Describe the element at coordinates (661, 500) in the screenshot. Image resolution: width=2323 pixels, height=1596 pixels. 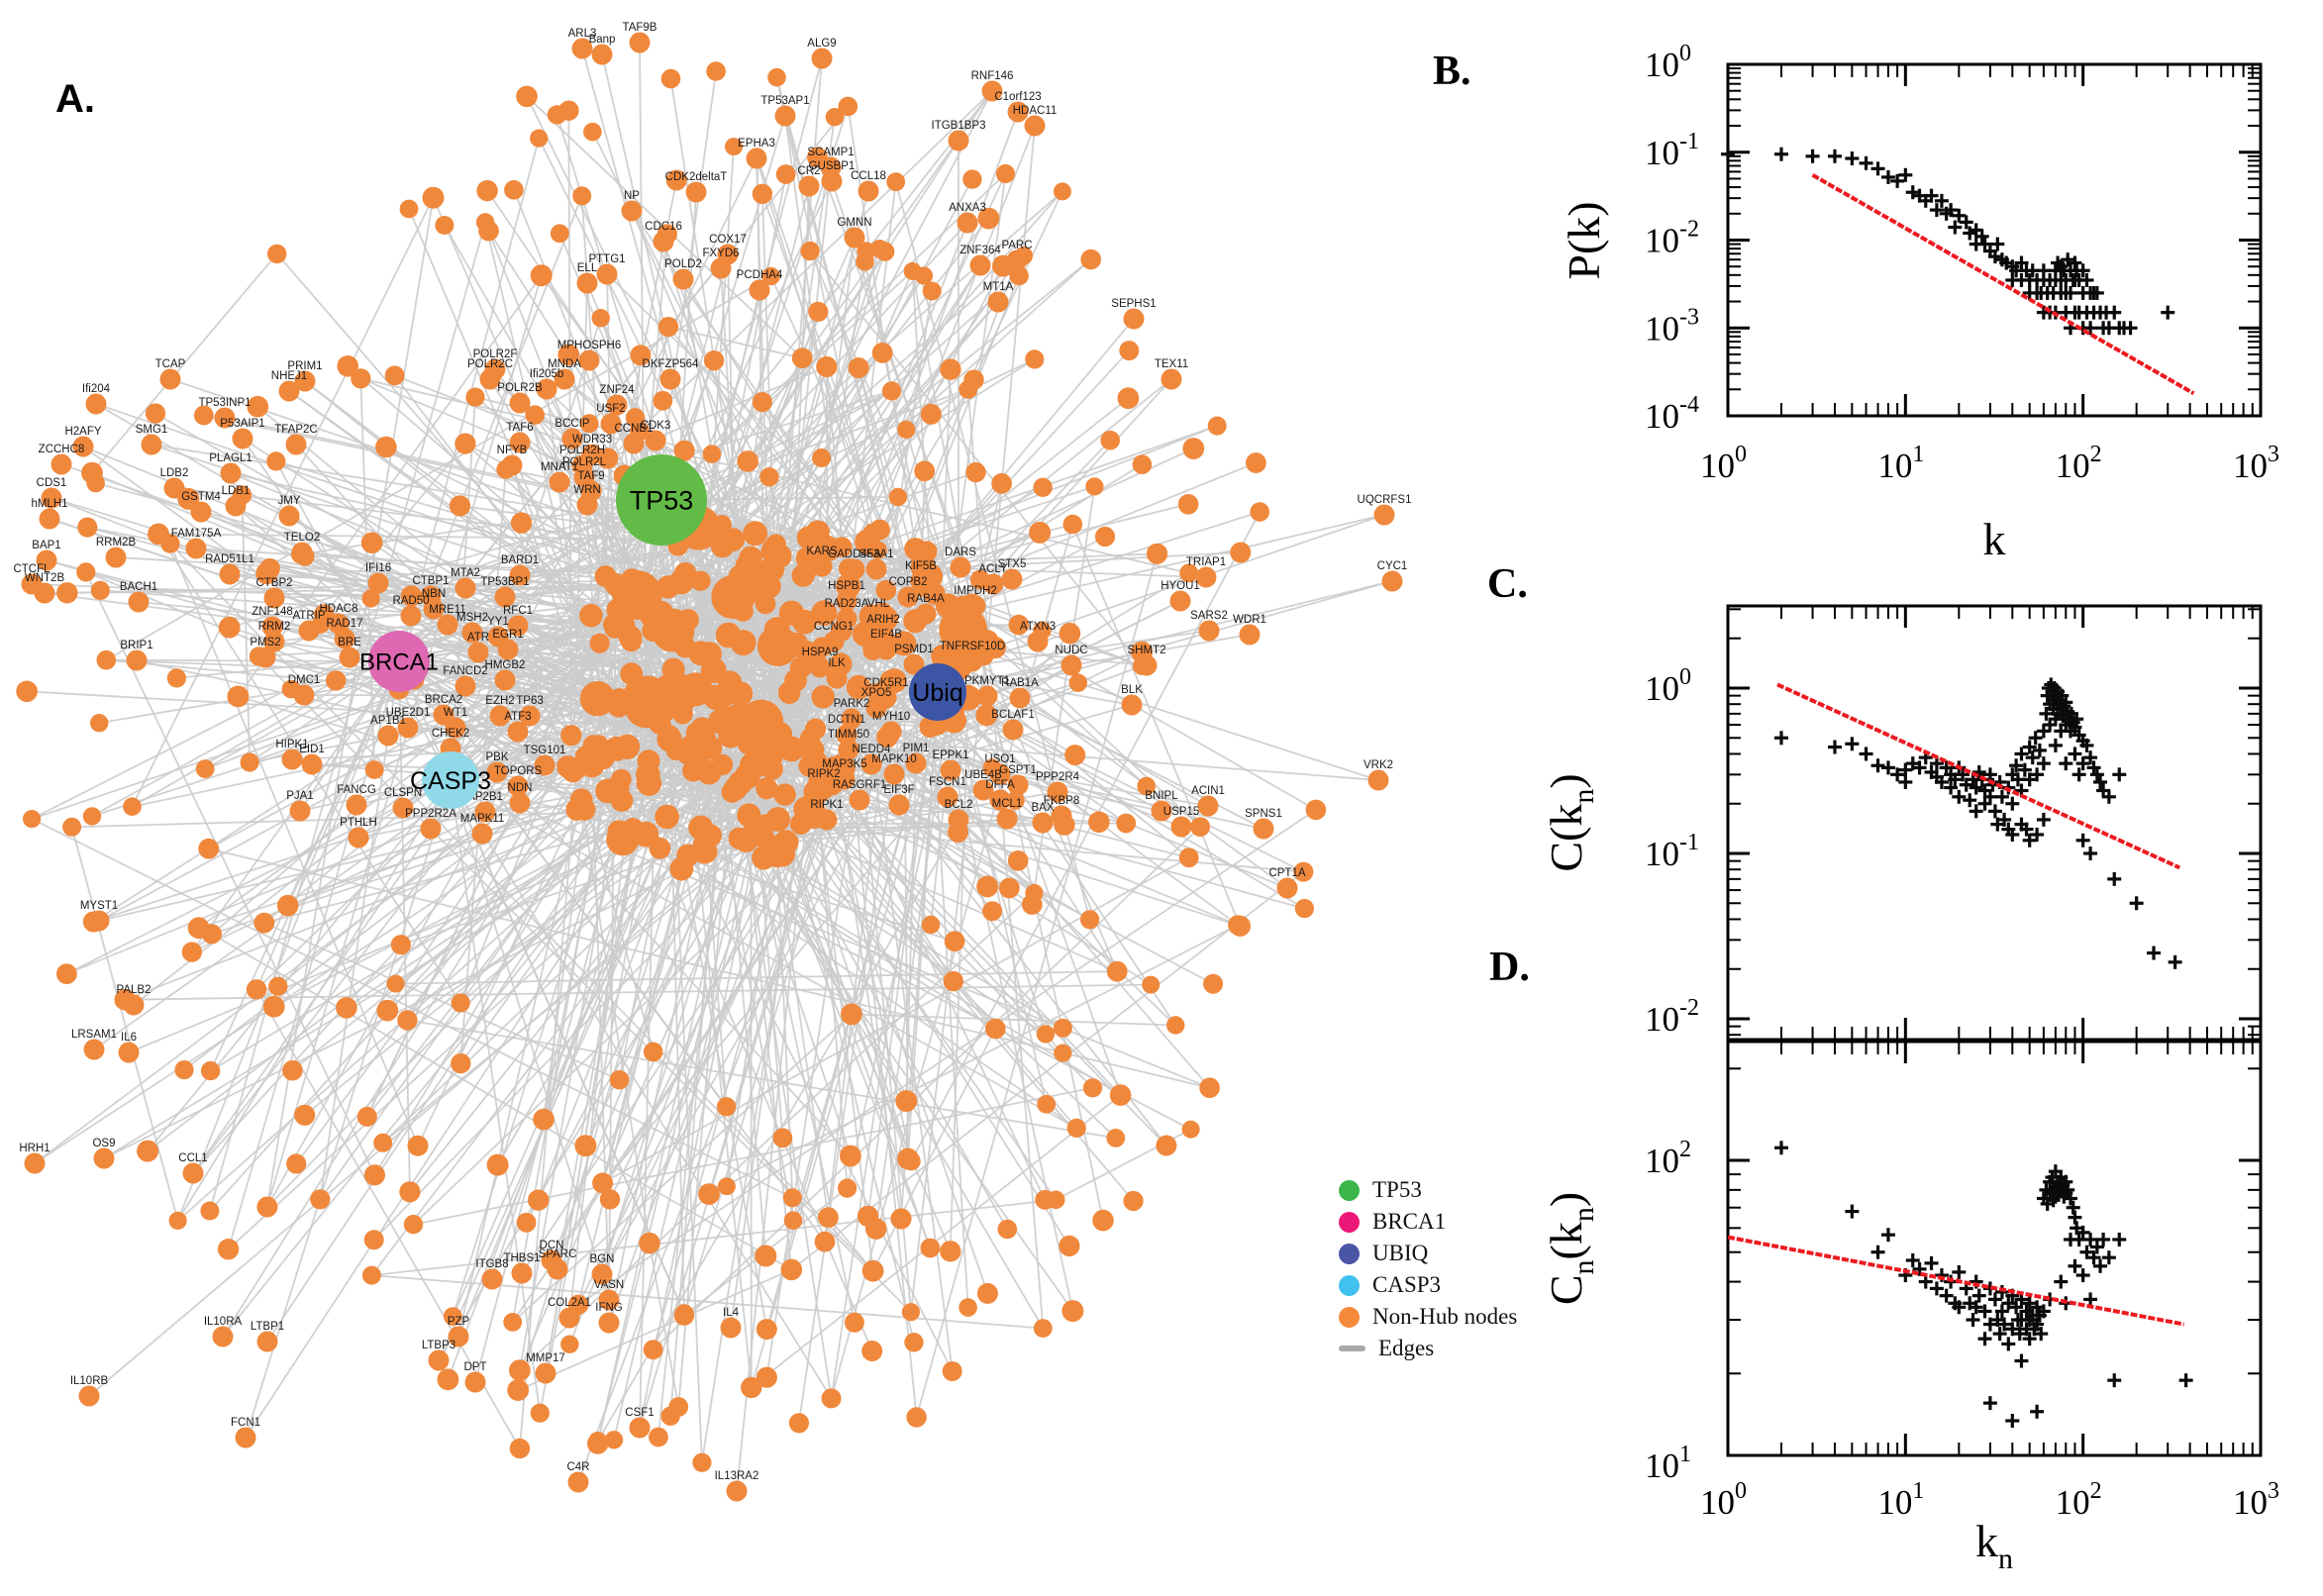
I see `hub-node-tp53` at that location.